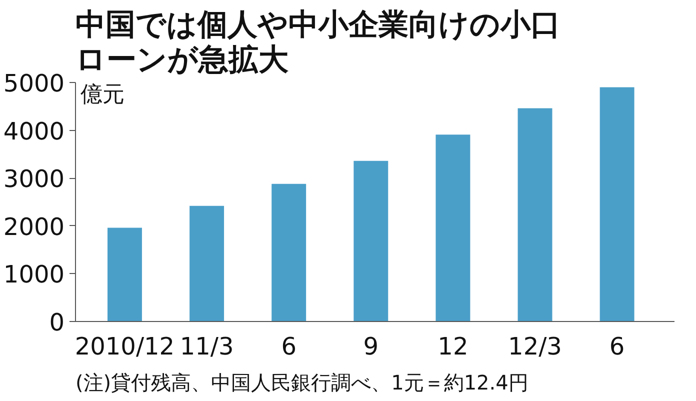 The image size is (696, 401). Describe the element at coordinates (371, 346) in the screenshot. I see `x-tick-label: 9` at that location.